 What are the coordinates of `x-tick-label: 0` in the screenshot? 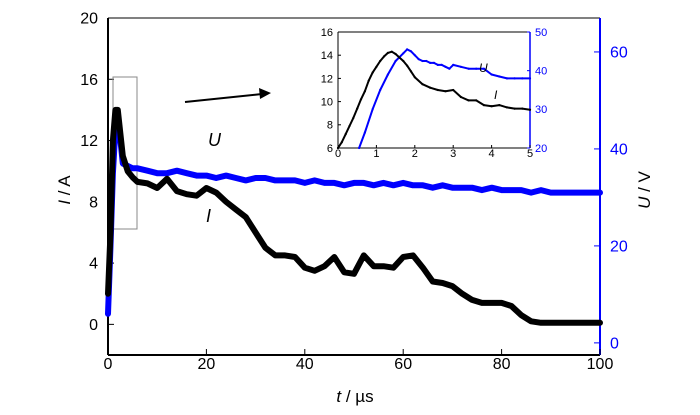 It's located at (108, 364).